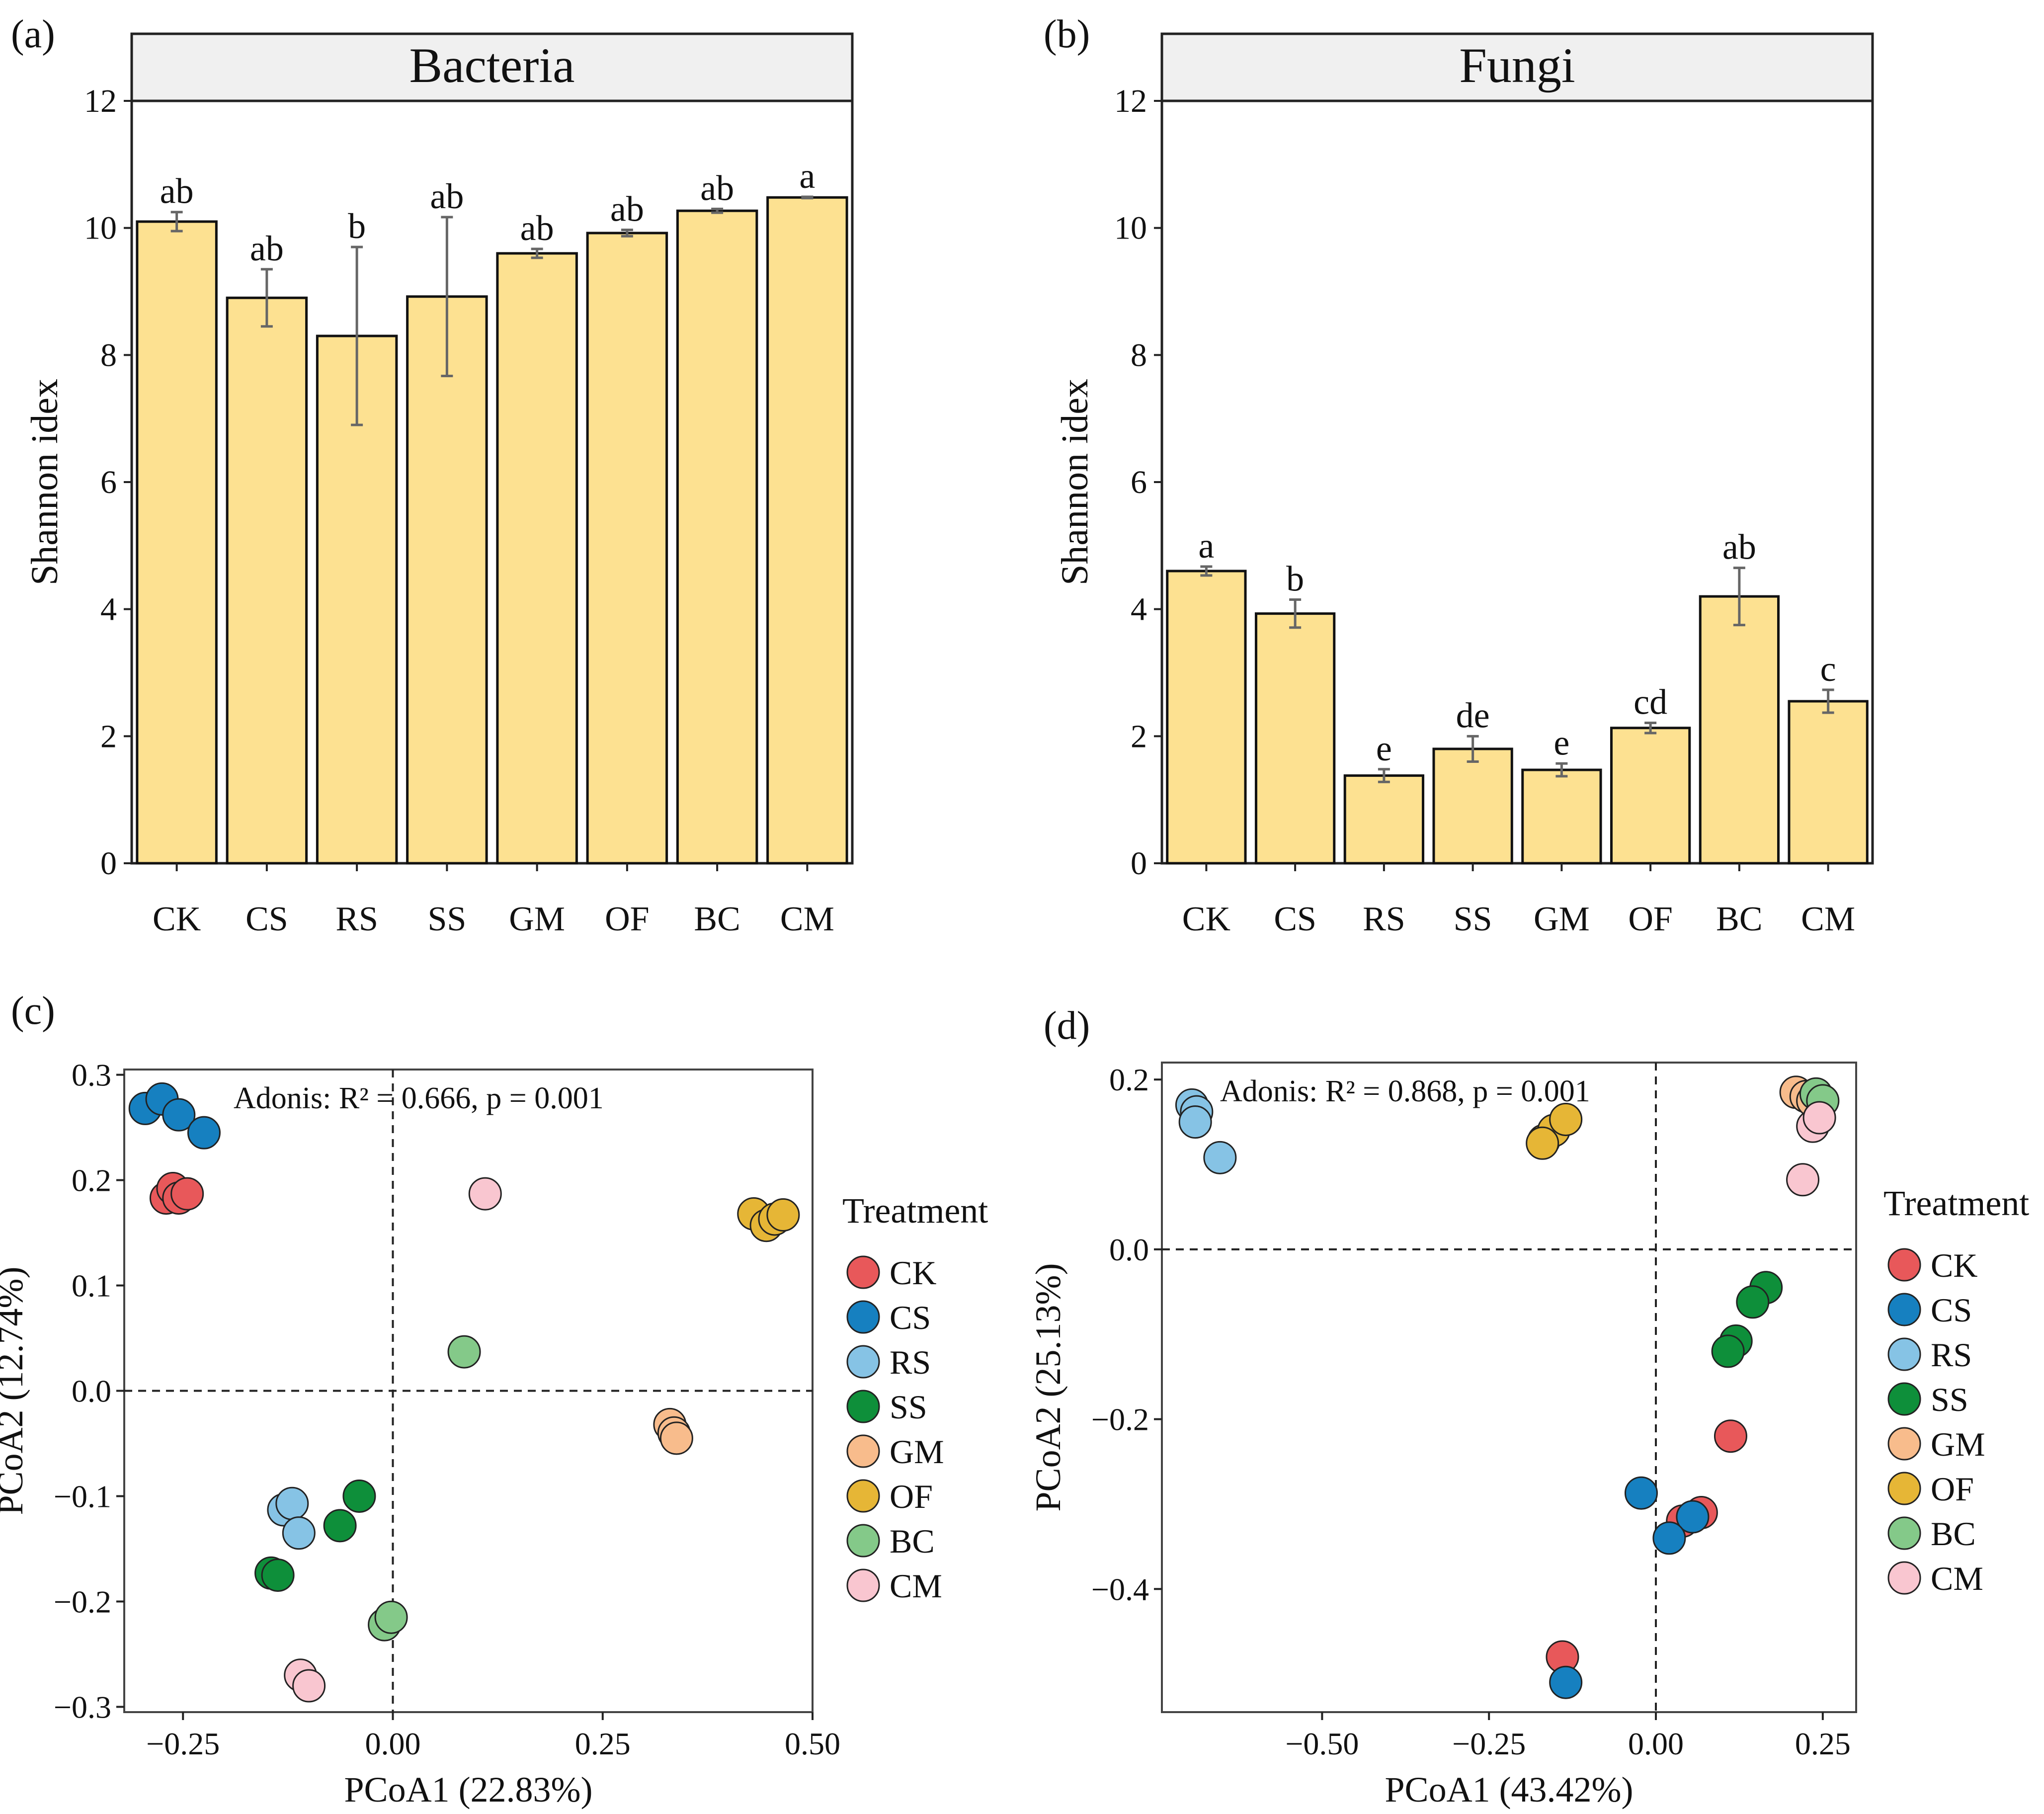  Describe the element at coordinates (1473, 715) in the screenshot. I see `significance-letter: de` at that location.